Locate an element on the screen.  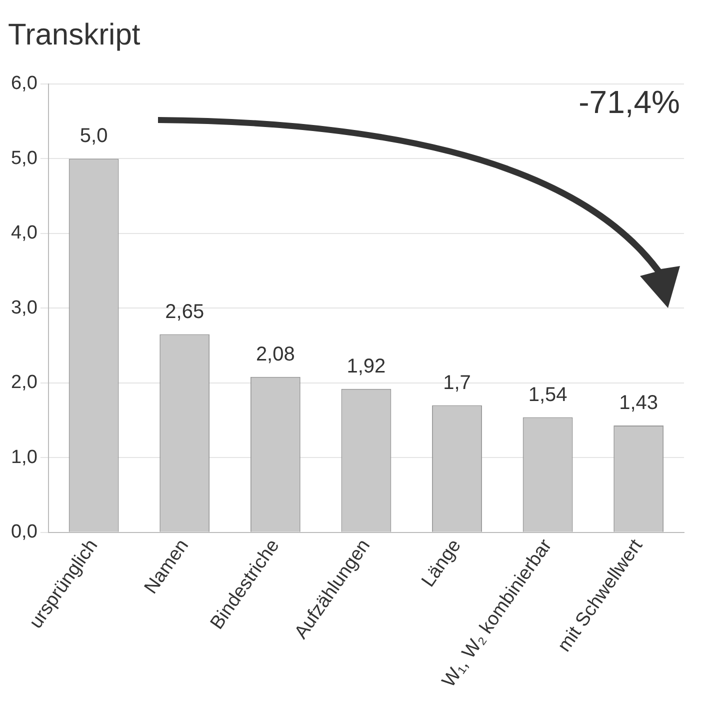
data-label: 1,43 is located at coordinates (638, 403).